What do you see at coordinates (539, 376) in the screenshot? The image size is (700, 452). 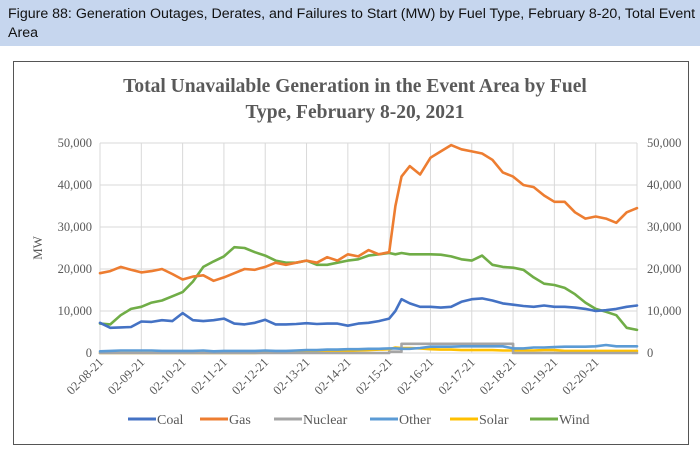 I see `x-tick-label: 02-19-21` at bounding box center [539, 376].